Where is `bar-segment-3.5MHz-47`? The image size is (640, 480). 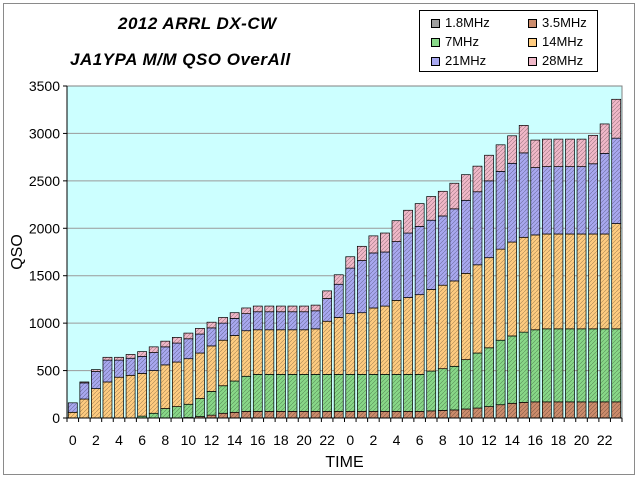
bar-segment-3.5MHz-47 is located at coordinates (616, 410).